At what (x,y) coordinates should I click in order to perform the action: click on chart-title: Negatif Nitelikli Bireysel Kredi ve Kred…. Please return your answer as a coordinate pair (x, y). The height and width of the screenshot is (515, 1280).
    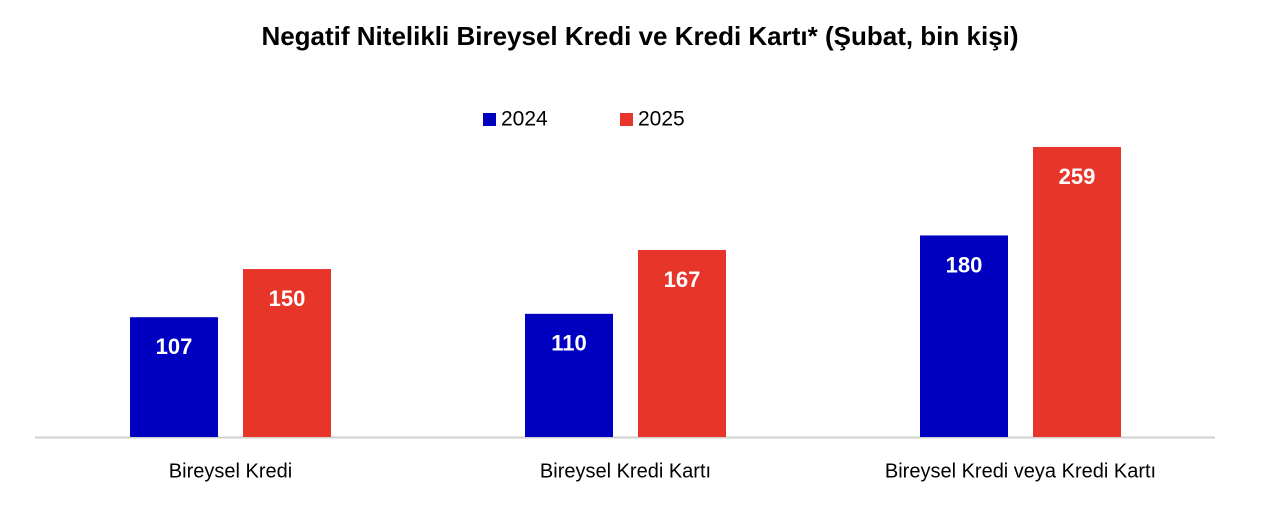
    Looking at the image, I should click on (639, 36).